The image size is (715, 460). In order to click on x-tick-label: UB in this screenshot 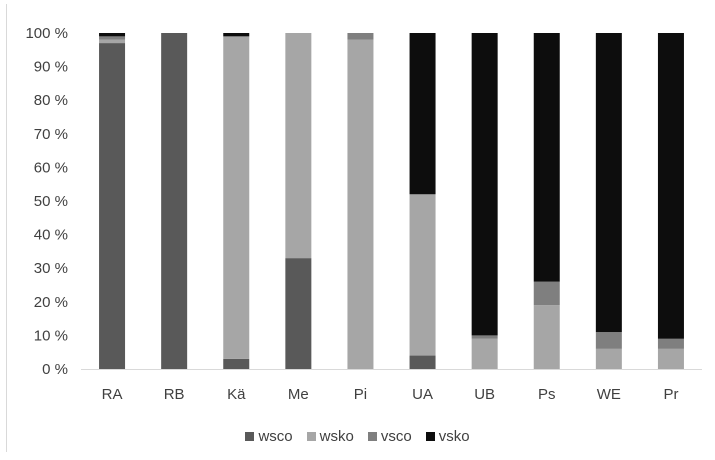, I will do `click(484, 394)`.